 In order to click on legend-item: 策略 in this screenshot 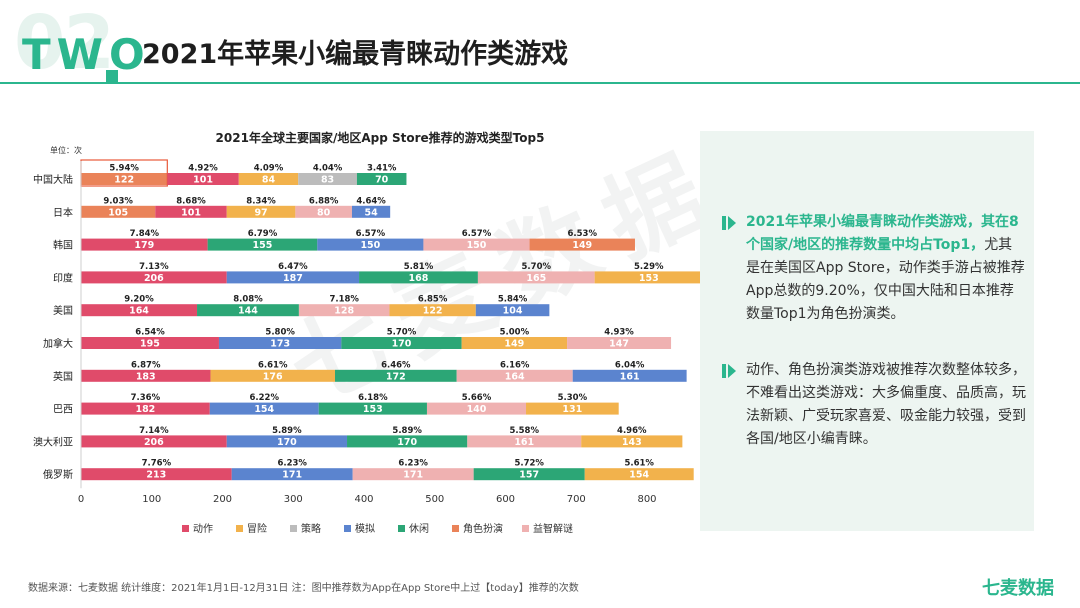, I will do `click(305, 528)`.